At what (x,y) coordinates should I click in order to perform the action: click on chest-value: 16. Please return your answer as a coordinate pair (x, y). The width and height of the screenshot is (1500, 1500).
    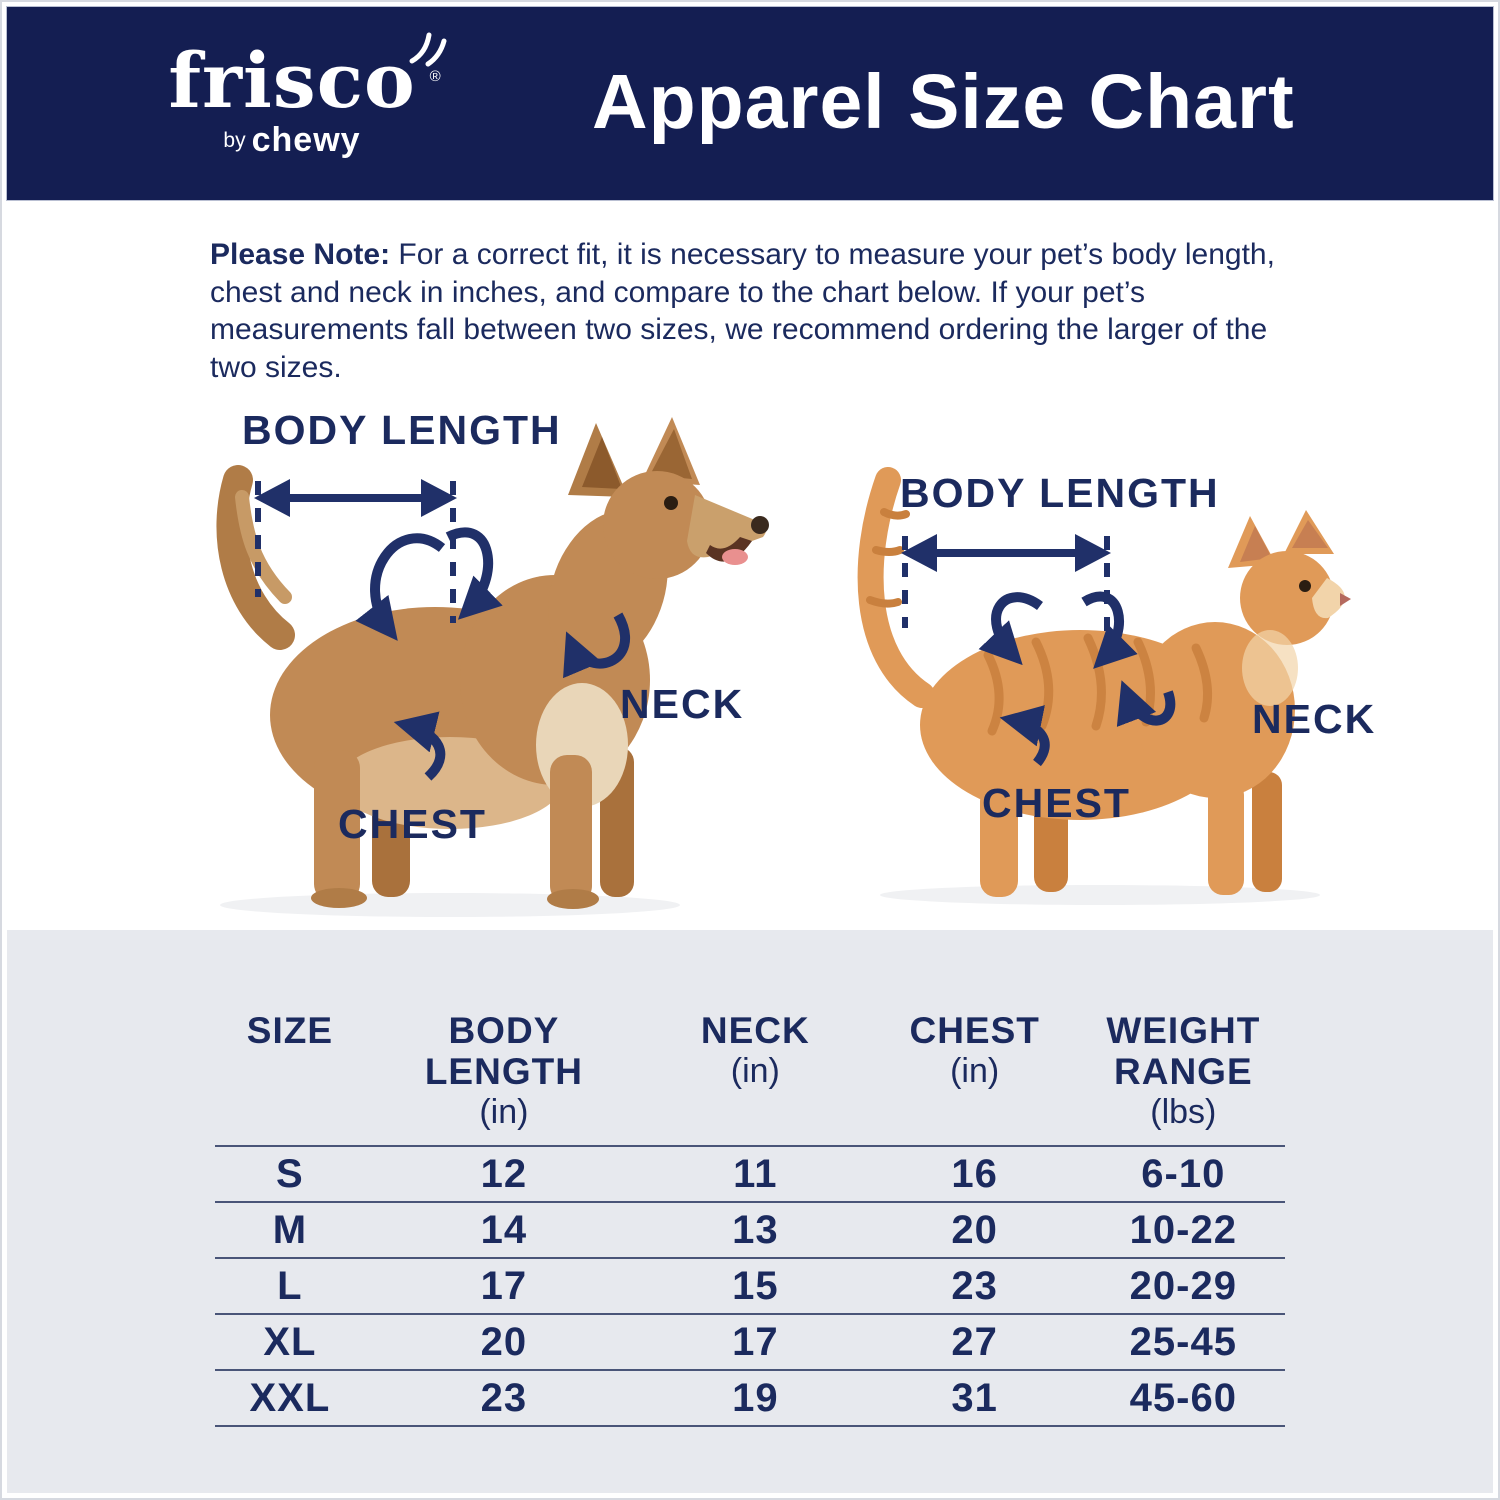
    Looking at the image, I should click on (974, 1173).